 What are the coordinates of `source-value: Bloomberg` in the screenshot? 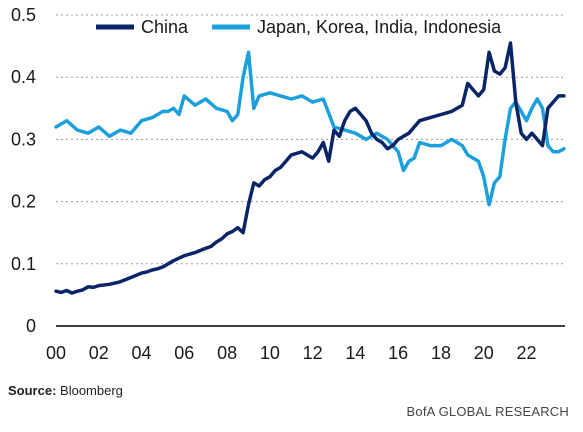 It's located at (91, 390).